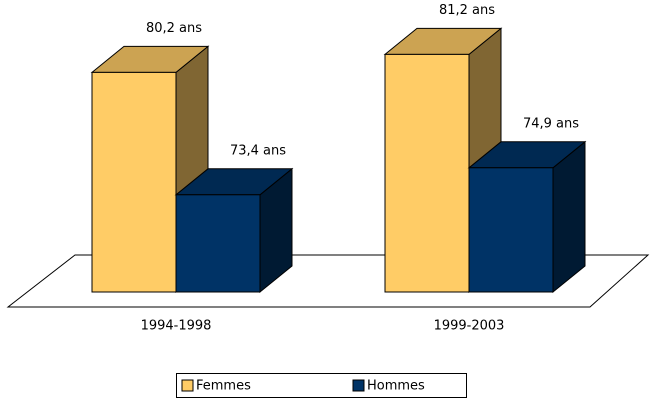  Describe the element at coordinates (223, 386) in the screenshot. I see `legend-label: Femmes` at that location.